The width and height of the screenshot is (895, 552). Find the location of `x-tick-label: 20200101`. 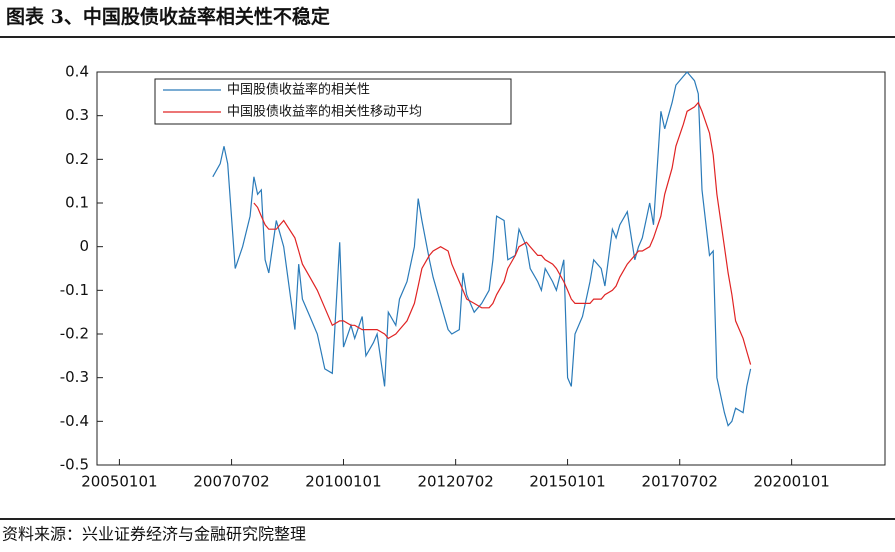

x-tick-label: 20200101 is located at coordinates (791, 482).